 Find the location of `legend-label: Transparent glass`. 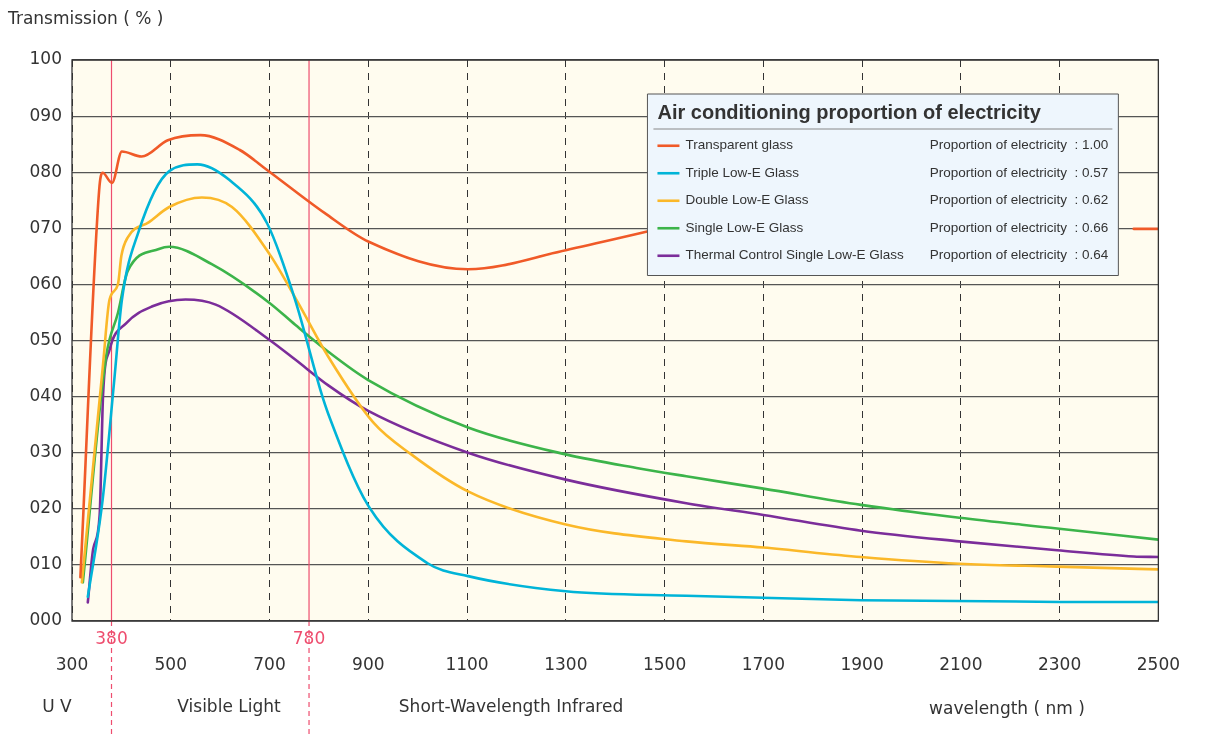

legend-label: Transparent glass is located at coordinates (739, 145).